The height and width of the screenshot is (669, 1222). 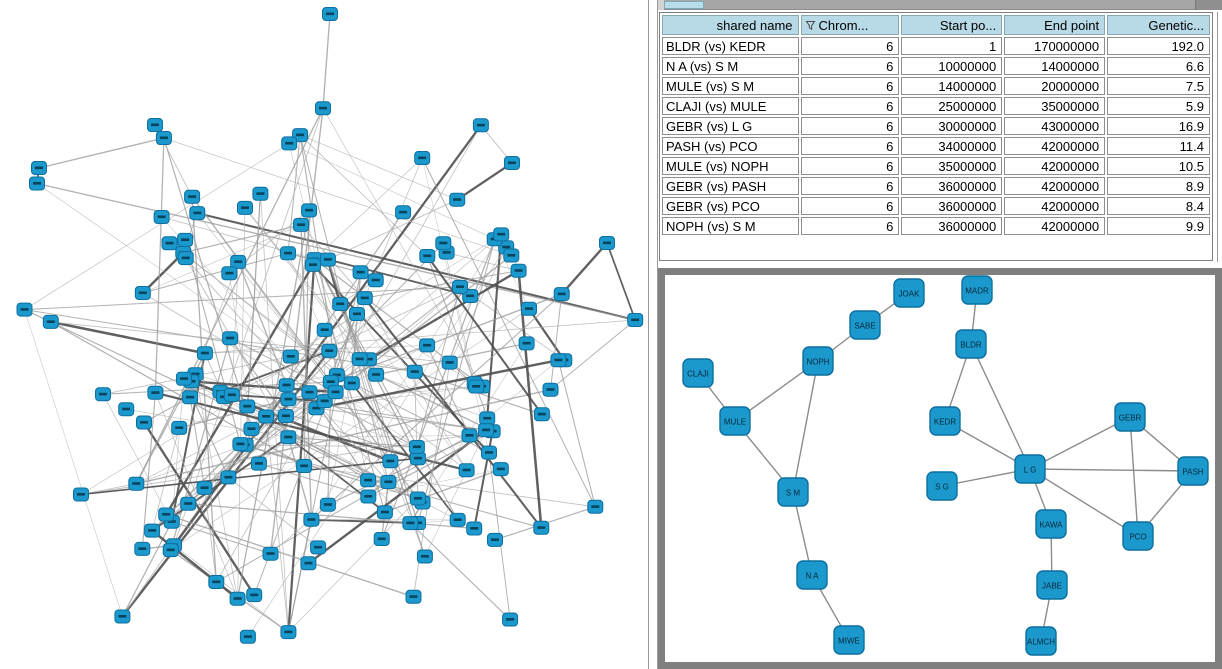 What do you see at coordinates (1158, 226) in the screenshot?
I see `value-cell: 9.9` at bounding box center [1158, 226].